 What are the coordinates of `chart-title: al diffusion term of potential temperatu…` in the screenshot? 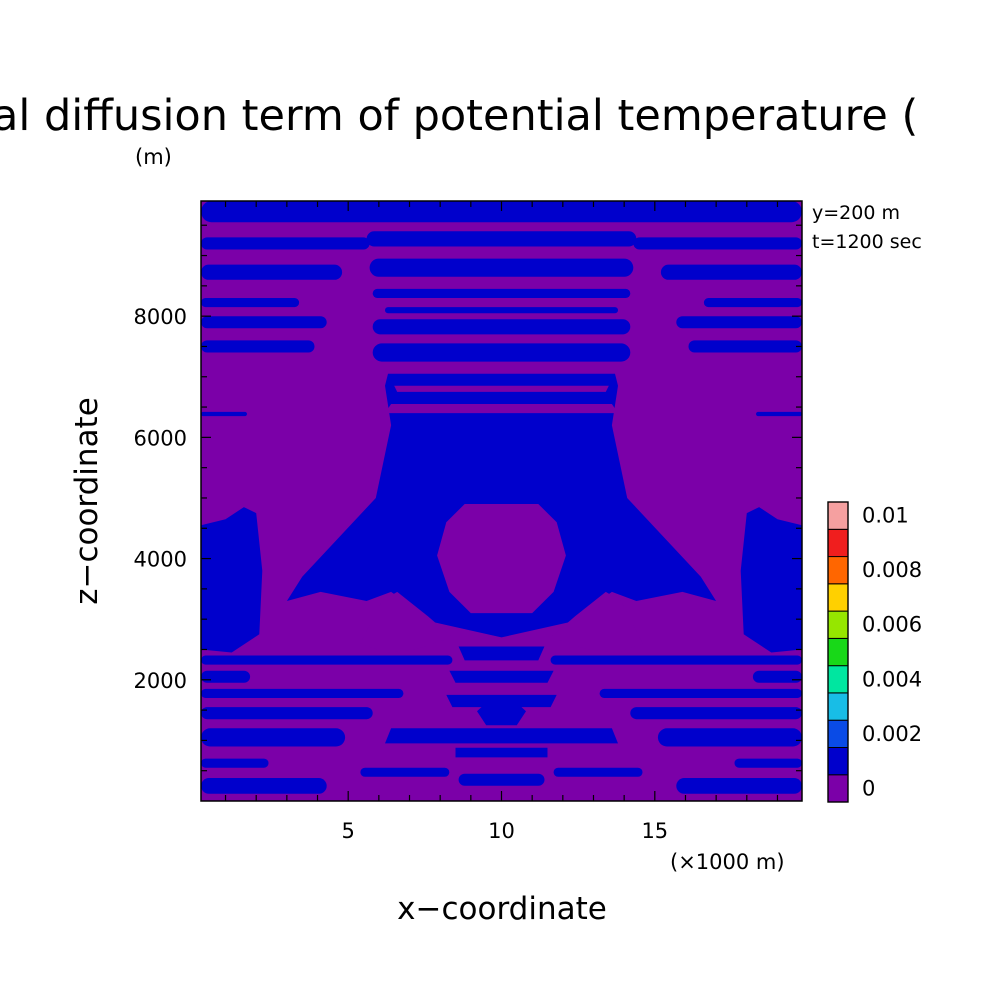 It's located at (459, 116).